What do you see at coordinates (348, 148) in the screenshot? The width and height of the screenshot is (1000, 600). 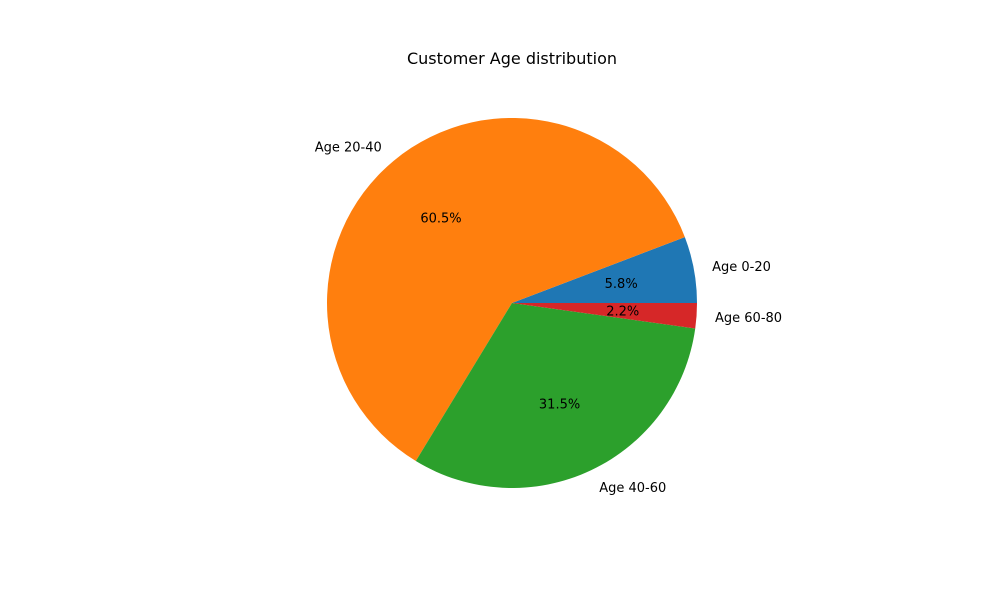 I see `slice-label-age-20-40: Age 20-40` at bounding box center [348, 148].